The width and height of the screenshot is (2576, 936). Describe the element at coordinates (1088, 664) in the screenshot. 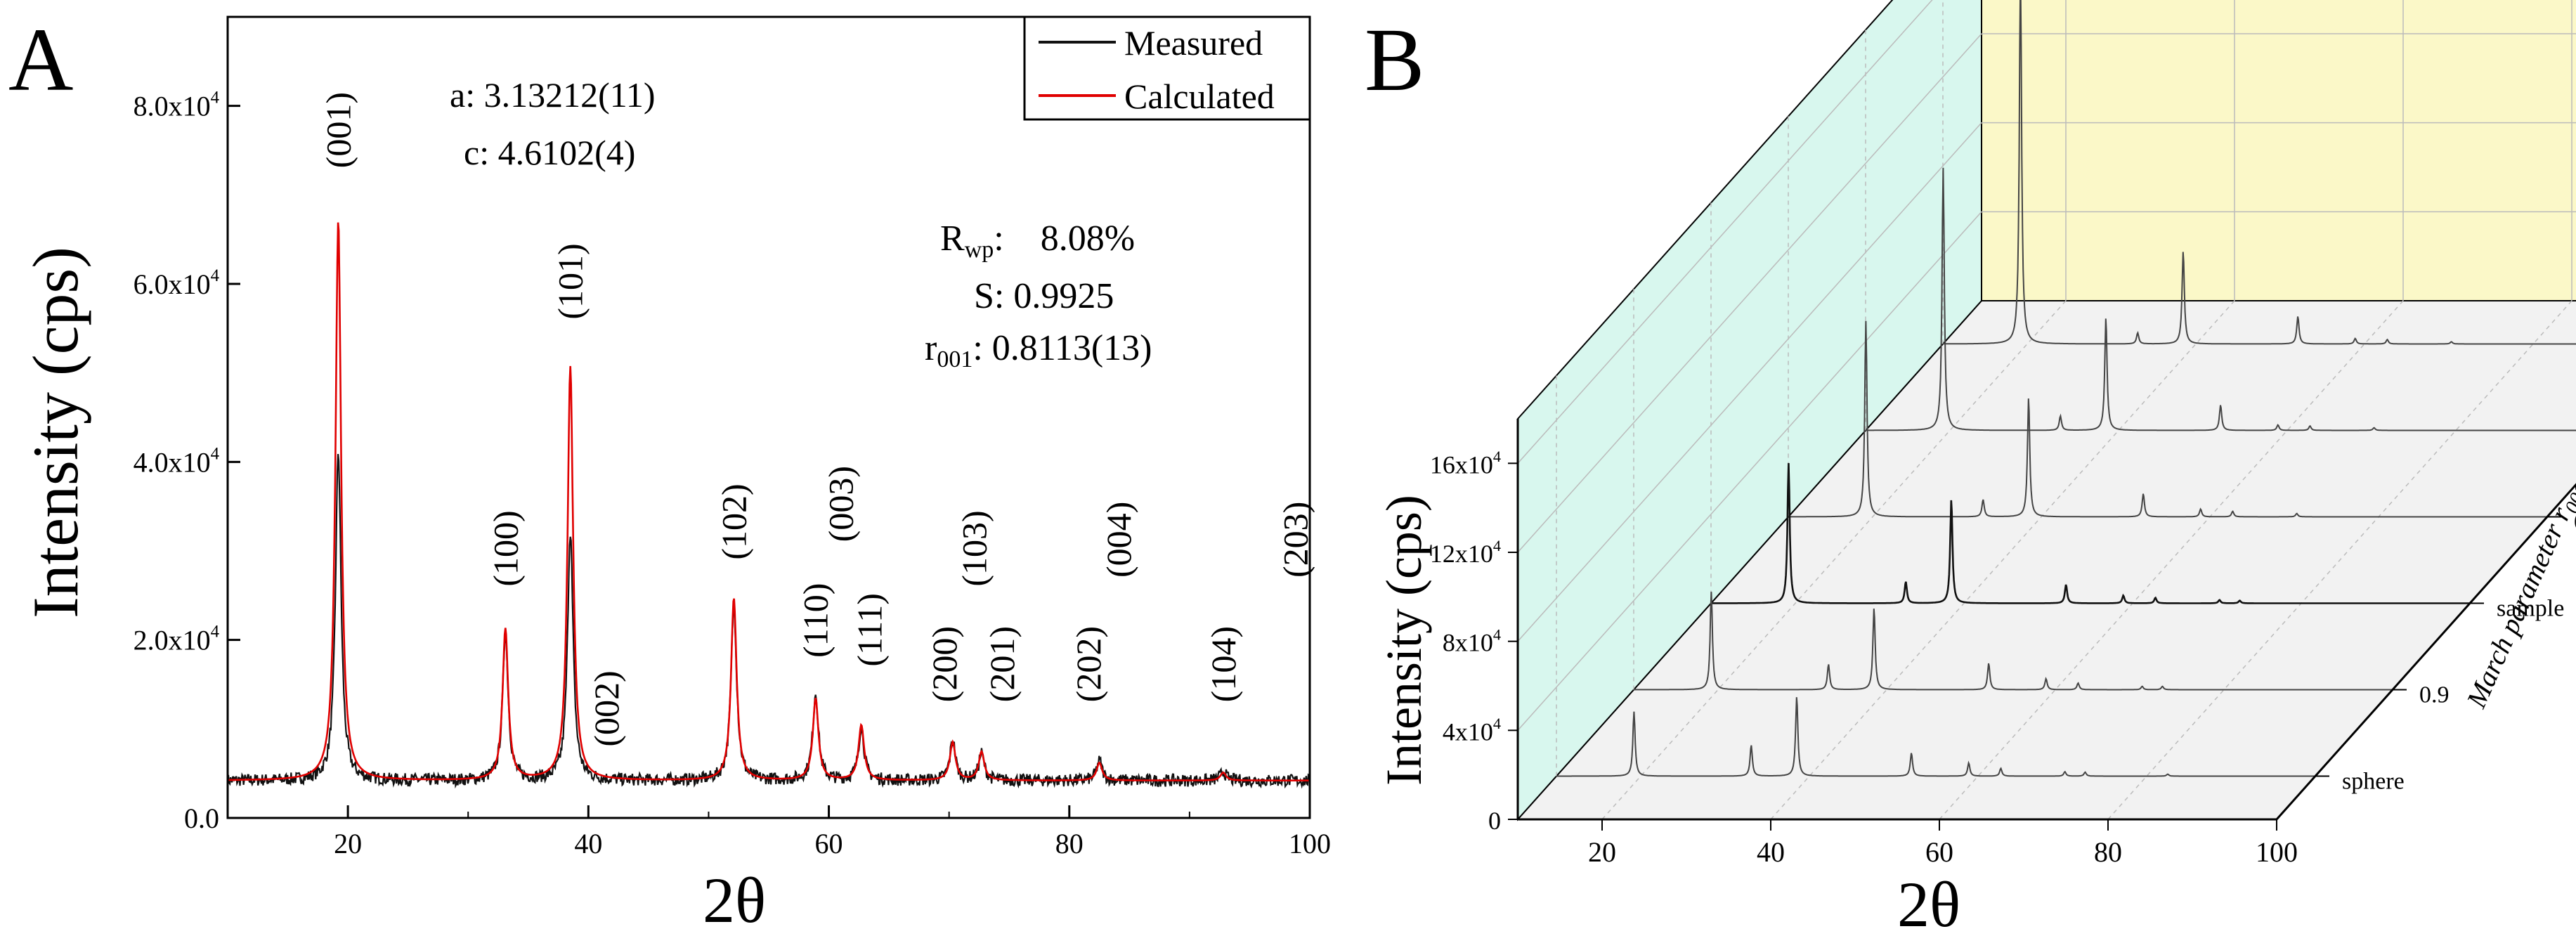

I see `peak-label: (202)` at that location.